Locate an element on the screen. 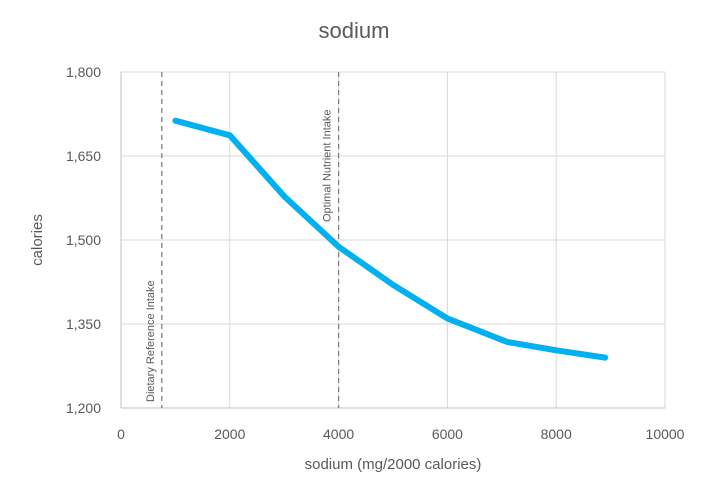 The height and width of the screenshot is (497, 709). y-tick-label-3: 1,650 is located at coordinates (83, 156).